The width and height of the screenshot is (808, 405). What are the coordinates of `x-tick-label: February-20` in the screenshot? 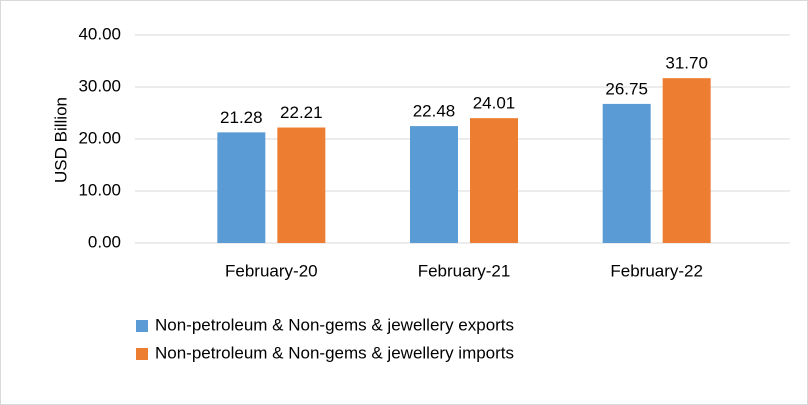 It's located at (271, 270).